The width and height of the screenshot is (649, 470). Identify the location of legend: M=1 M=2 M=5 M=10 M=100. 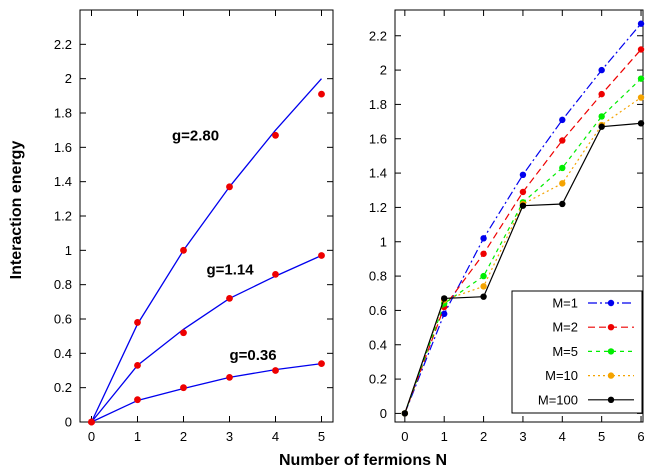
(577, 352).